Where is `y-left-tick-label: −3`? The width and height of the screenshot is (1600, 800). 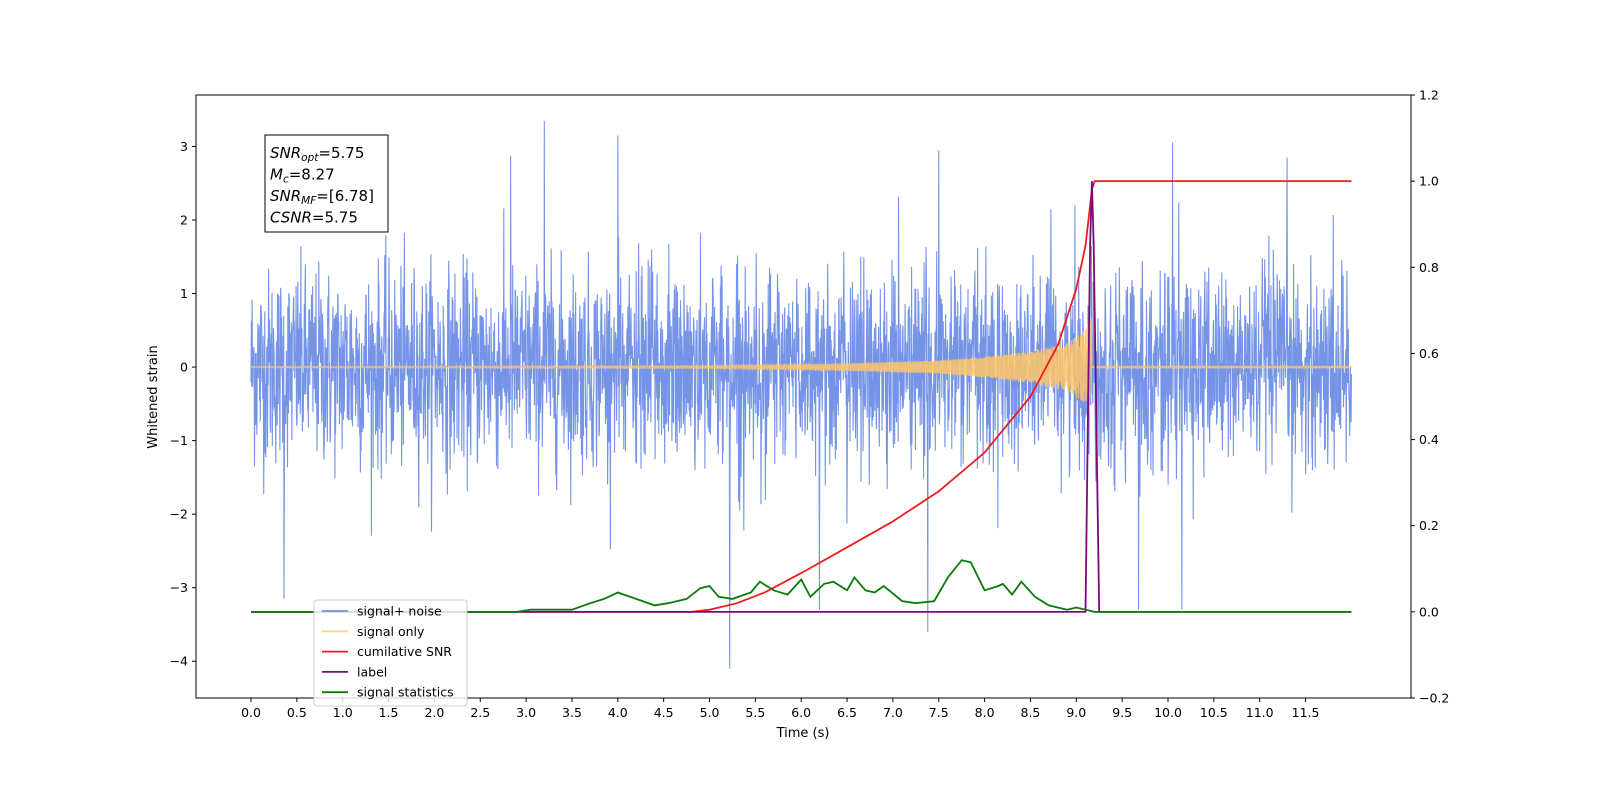
y-left-tick-label: −3 is located at coordinates (179, 587).